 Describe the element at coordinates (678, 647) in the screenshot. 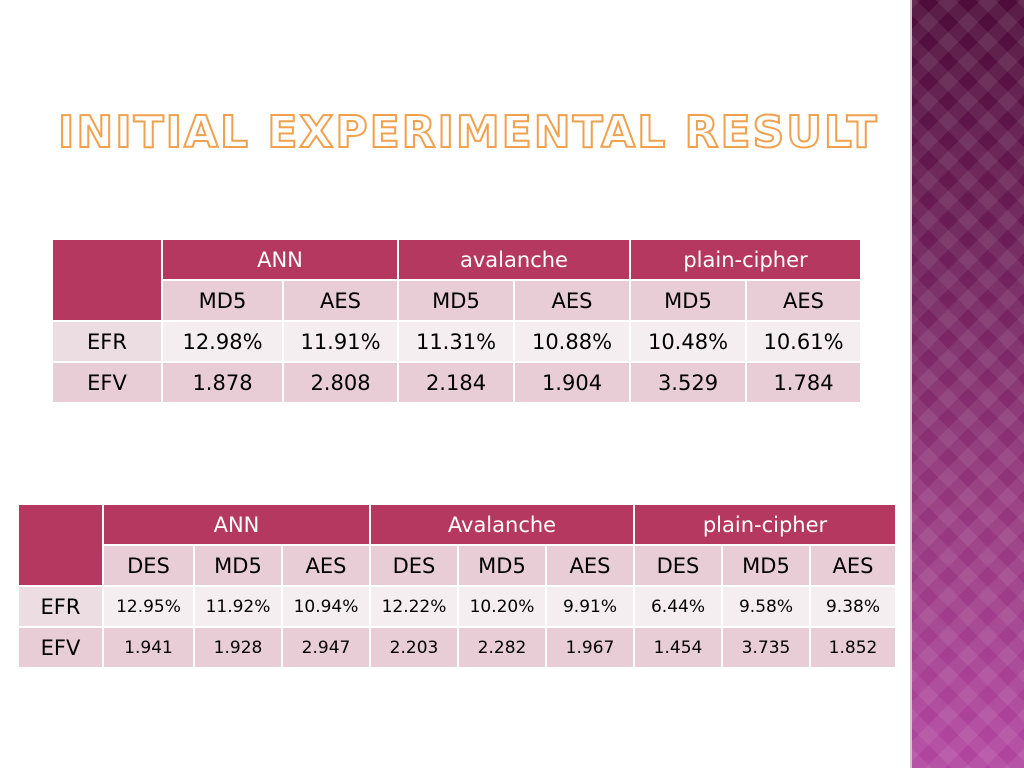

I see `data-cell: 1.454` at that location.